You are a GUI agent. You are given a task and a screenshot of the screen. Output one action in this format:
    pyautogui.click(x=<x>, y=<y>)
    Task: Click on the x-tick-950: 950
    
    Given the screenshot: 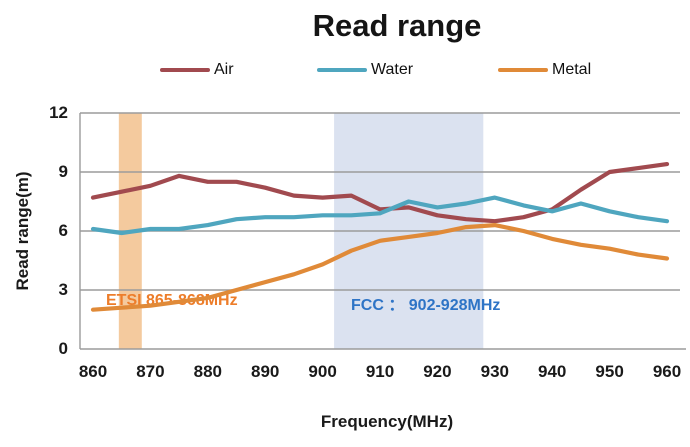 What is the action you would take?
    pyautogui.click(x=609, y=371)
    